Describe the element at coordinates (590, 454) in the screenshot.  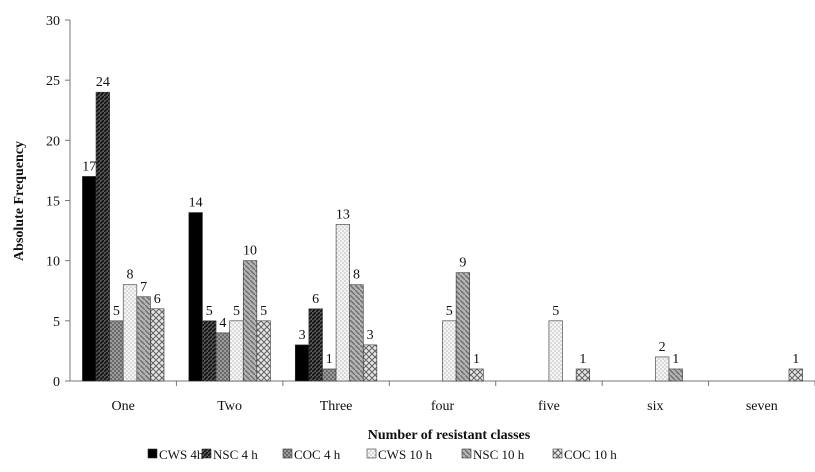
I see `legend-label: COC 10 h` at that location.